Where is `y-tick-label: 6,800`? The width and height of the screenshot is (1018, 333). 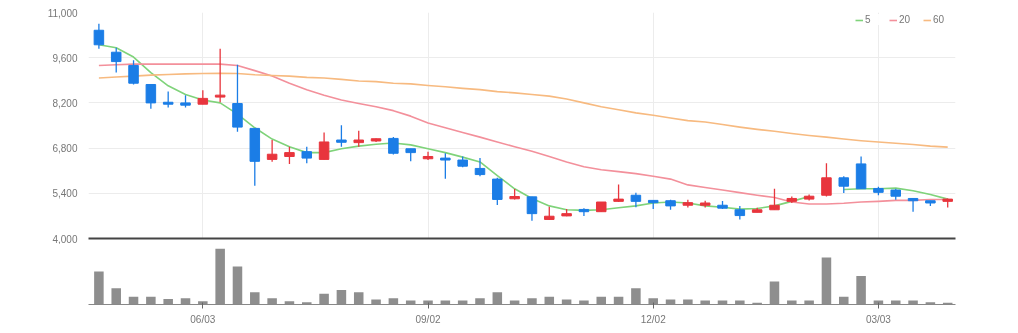
y-tick-label: 6,800 is located at coordinates (65, 149).